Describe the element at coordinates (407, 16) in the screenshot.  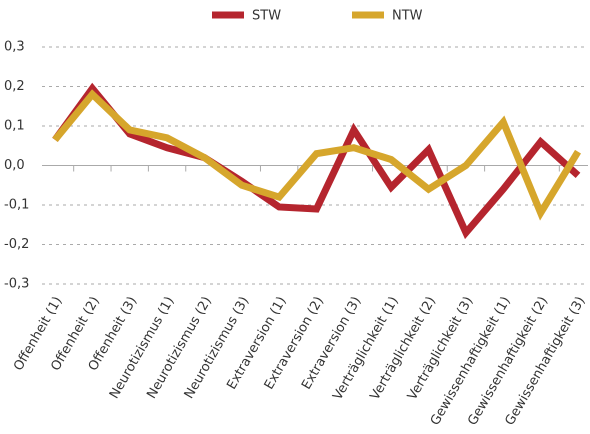
I see `legend-label: NTW` at that location.